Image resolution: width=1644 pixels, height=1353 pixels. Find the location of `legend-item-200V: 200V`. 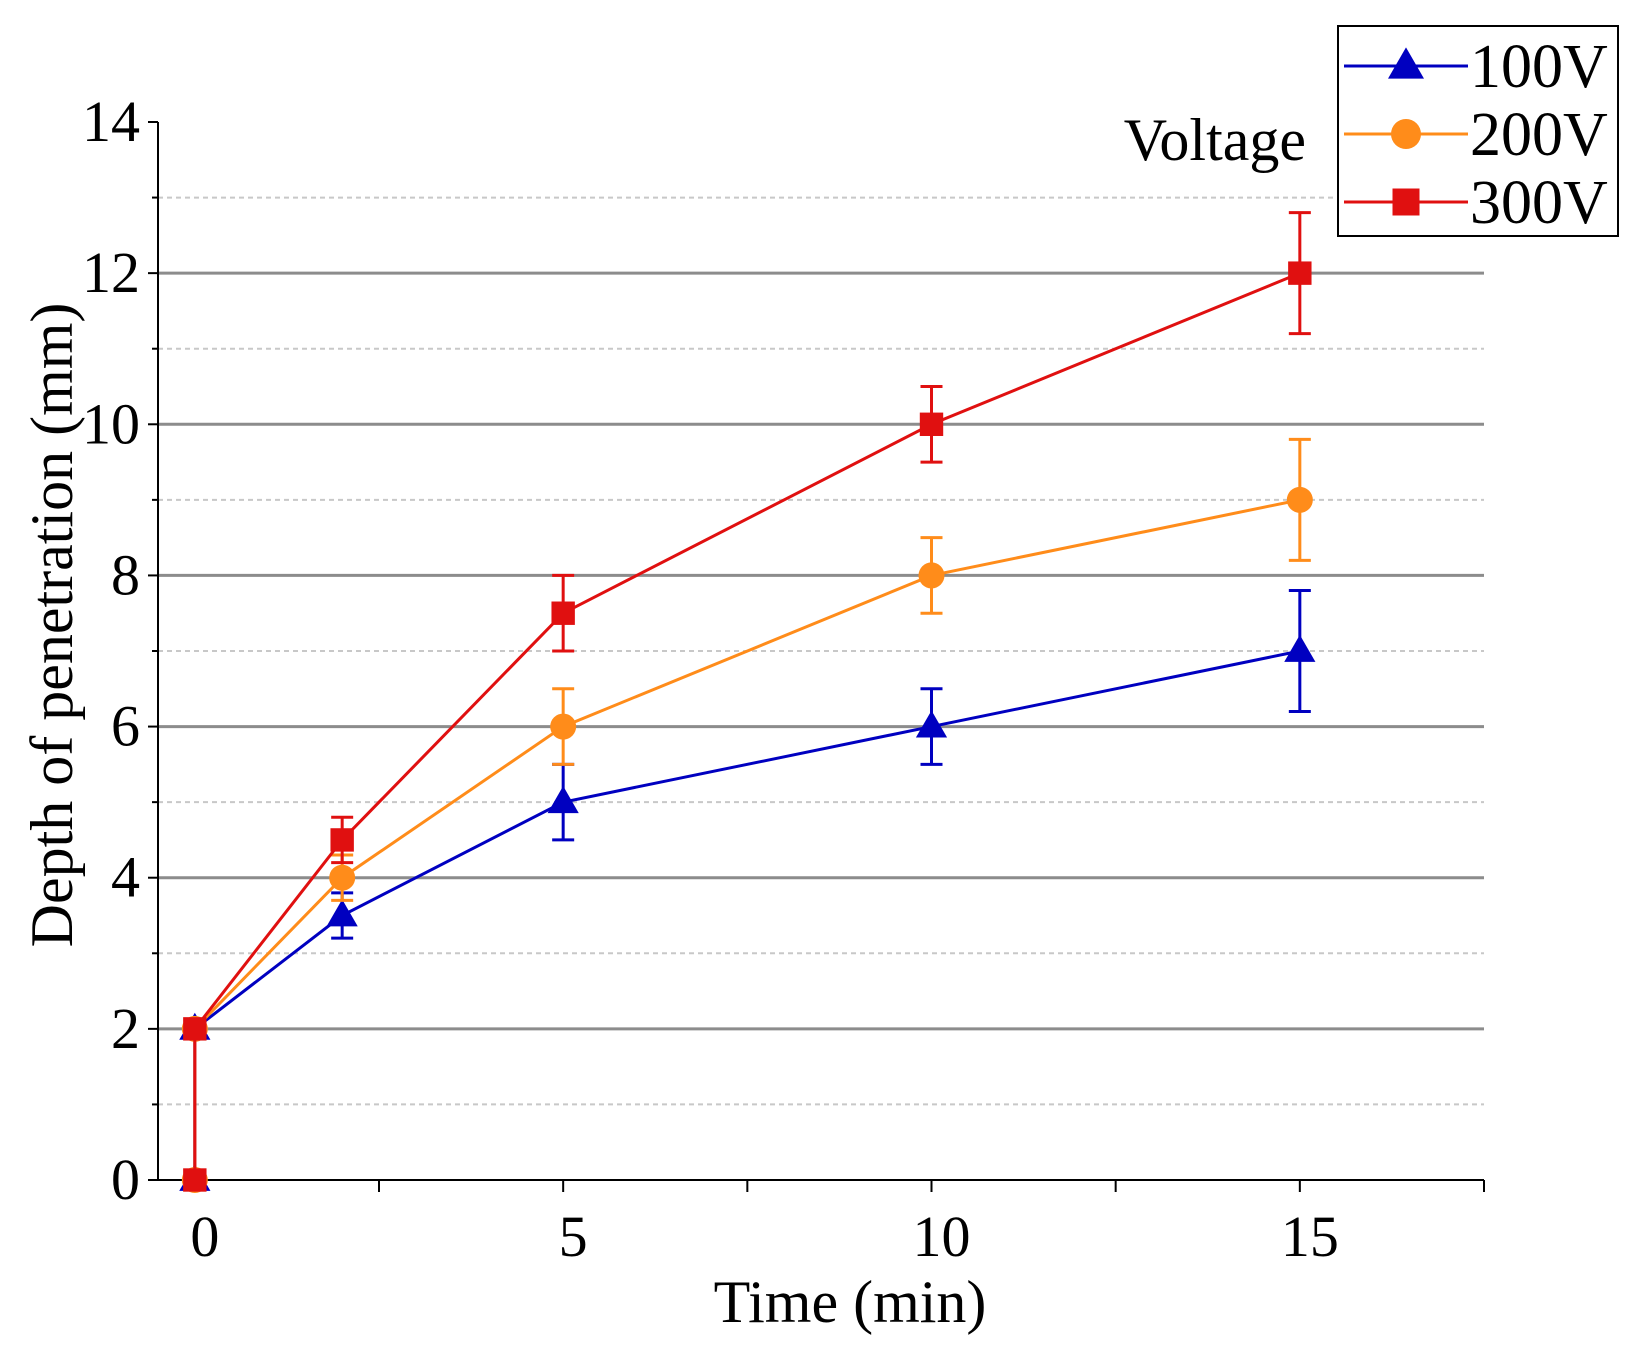

legend-item-200V: 200V is located at coordinates (1476, 135).